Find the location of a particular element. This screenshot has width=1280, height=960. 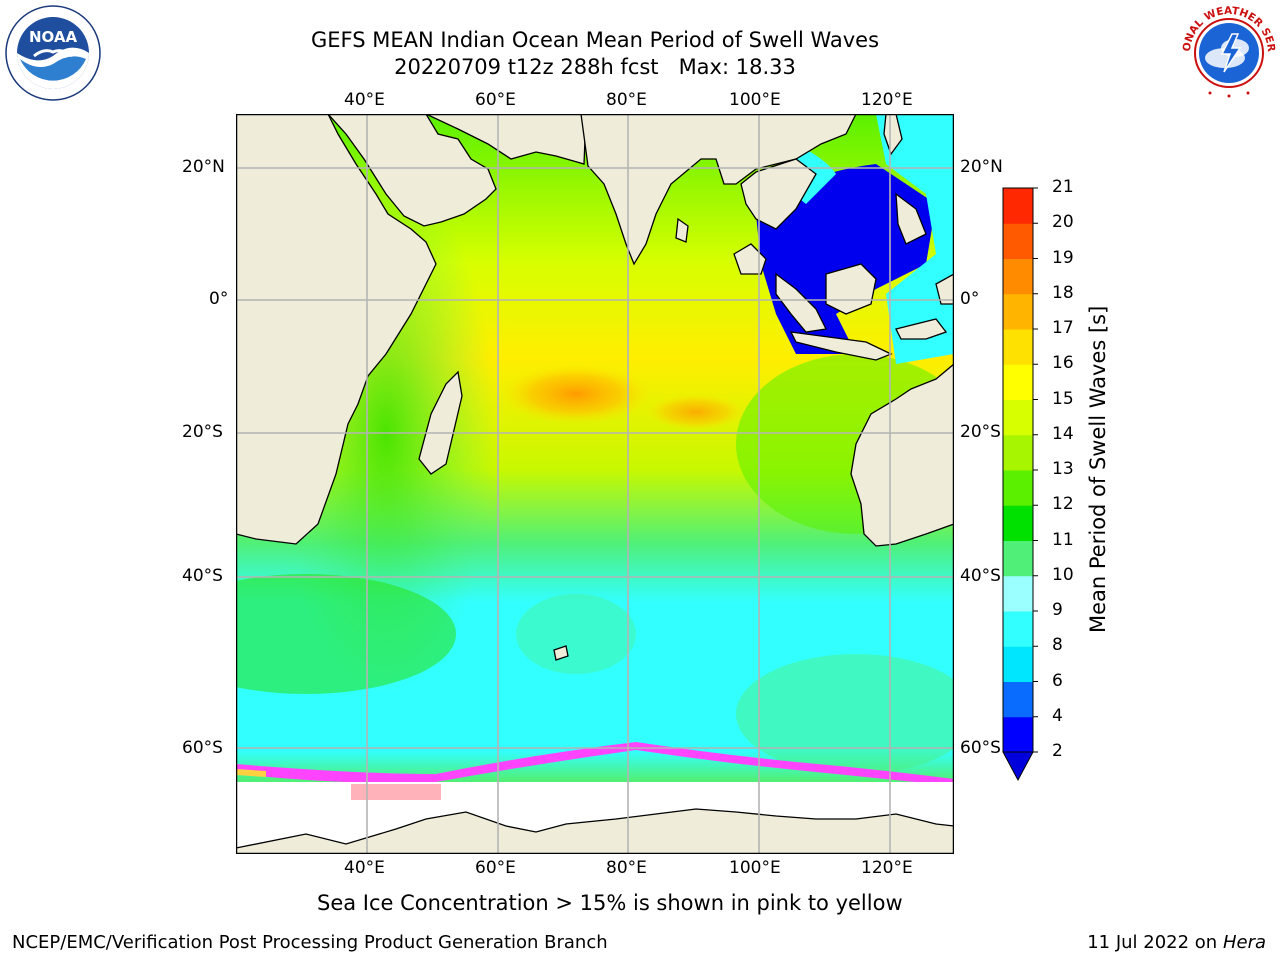

colorbar-tick-label: 21 is located at coordinates (1063, 187).